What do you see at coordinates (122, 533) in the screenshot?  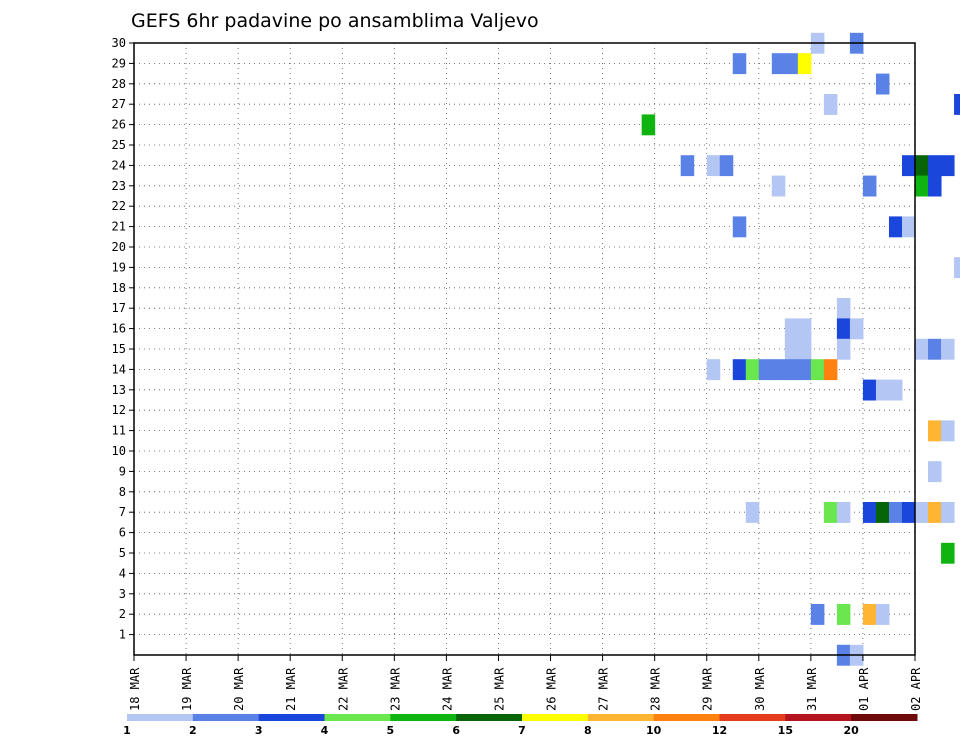 I see `y-tick-label: 6` at bounding box center [122, 533].